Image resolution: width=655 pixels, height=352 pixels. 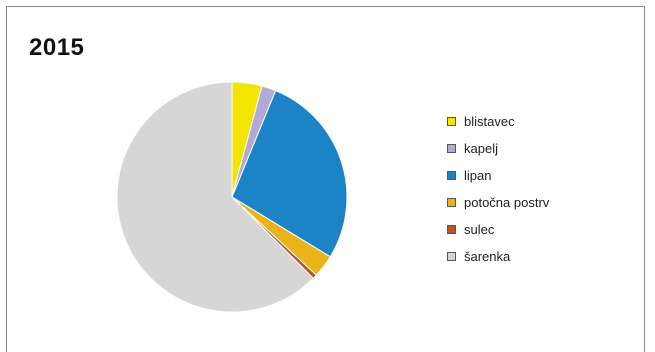 What do you see at coordinates (57, 47) in the screenshot?
I see `chart-title: 2015` at bounding box center [57, 47].